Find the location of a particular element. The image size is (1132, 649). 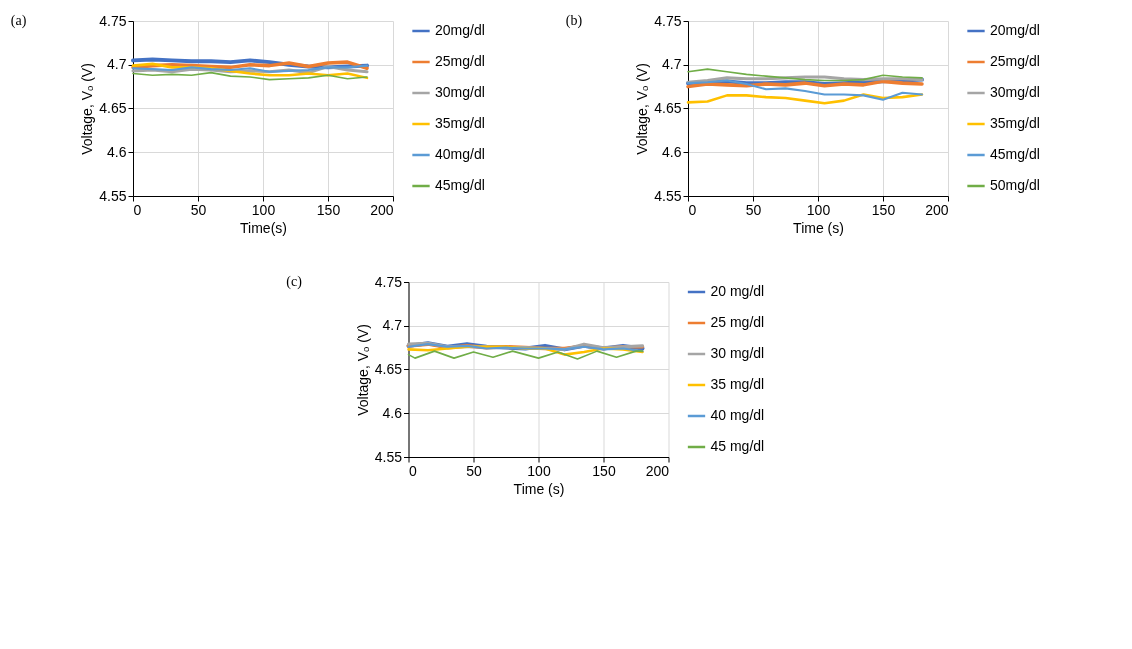

legend-label: 40mg/dl is located at coordinates (460, 154).